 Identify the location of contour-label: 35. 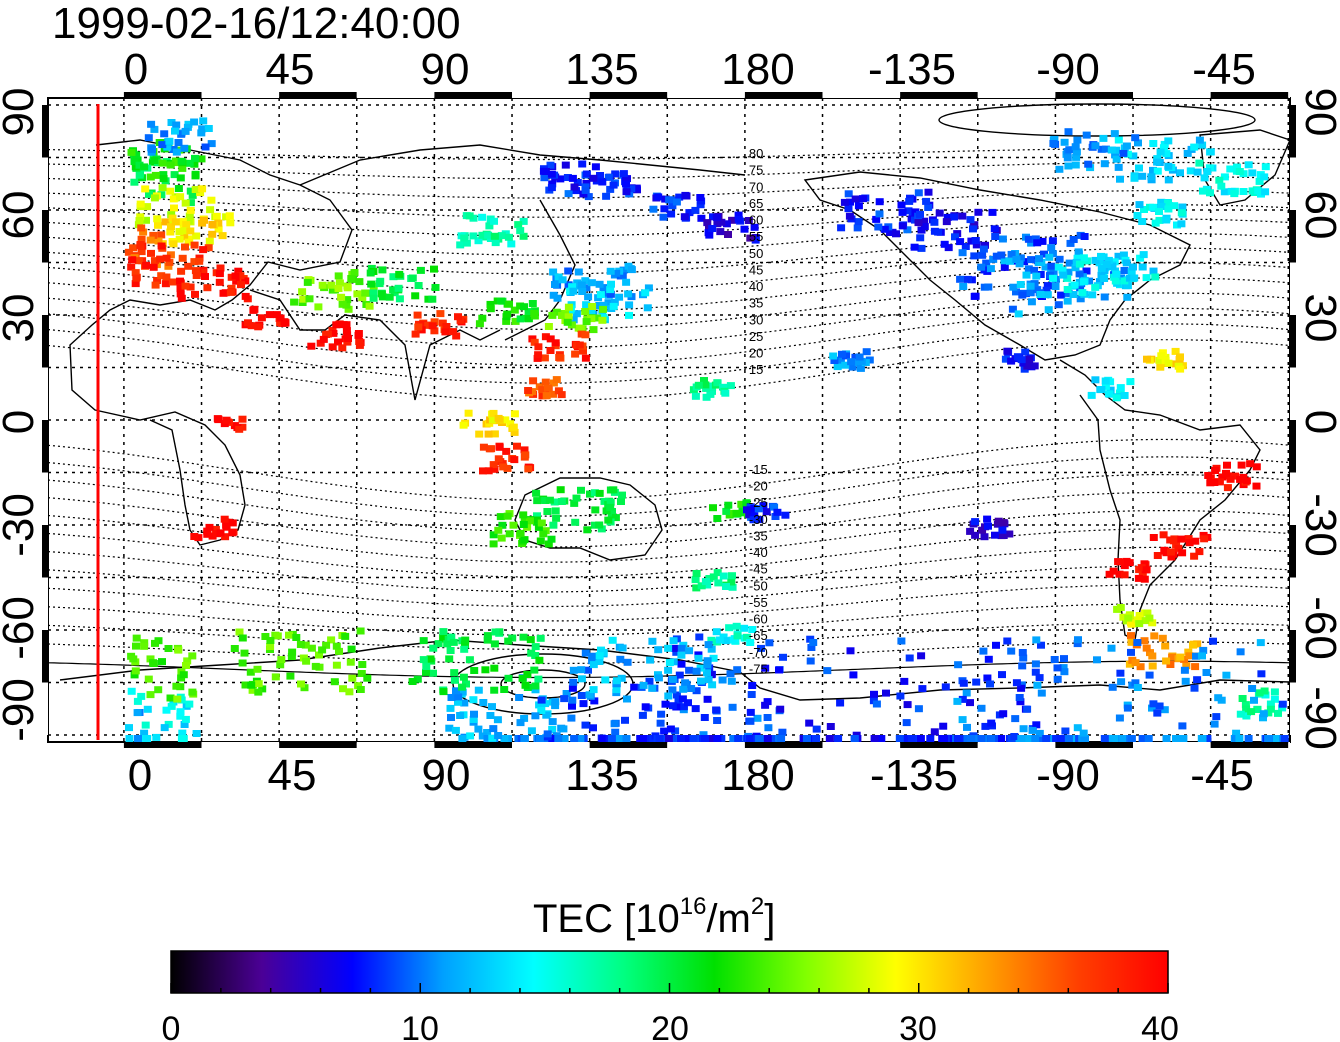
(756, 303).